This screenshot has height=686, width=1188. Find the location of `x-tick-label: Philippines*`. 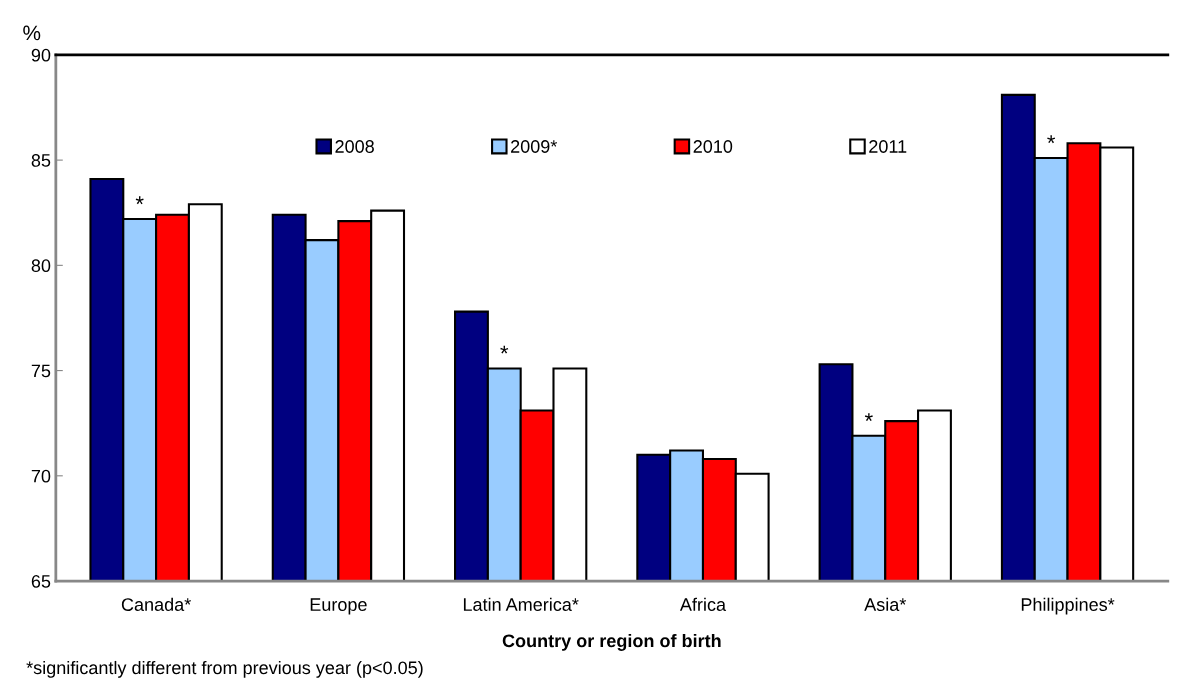

x-tick-label: Philippines* is located at coordinates (1068, 606).